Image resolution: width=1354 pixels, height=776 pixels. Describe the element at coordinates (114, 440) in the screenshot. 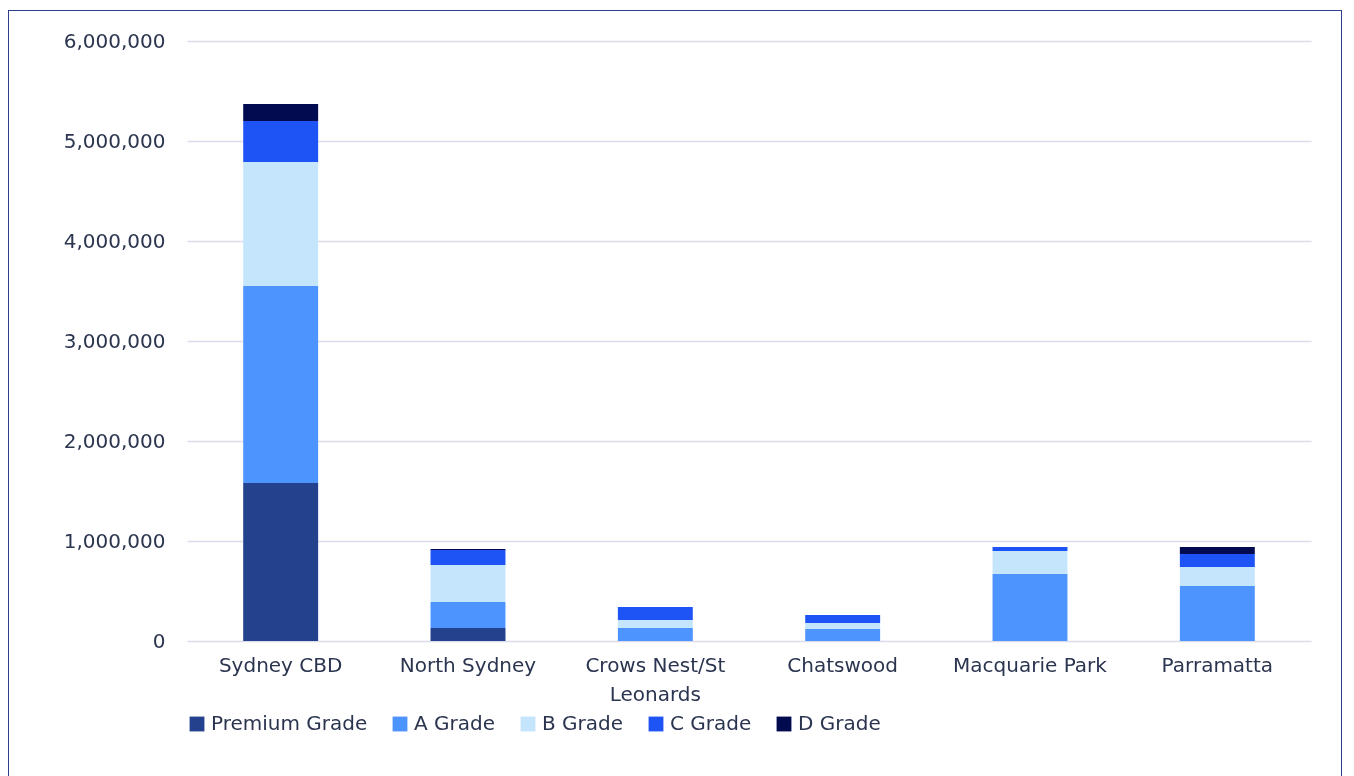

I see `y-tick-label: 2,000,000` at that location.